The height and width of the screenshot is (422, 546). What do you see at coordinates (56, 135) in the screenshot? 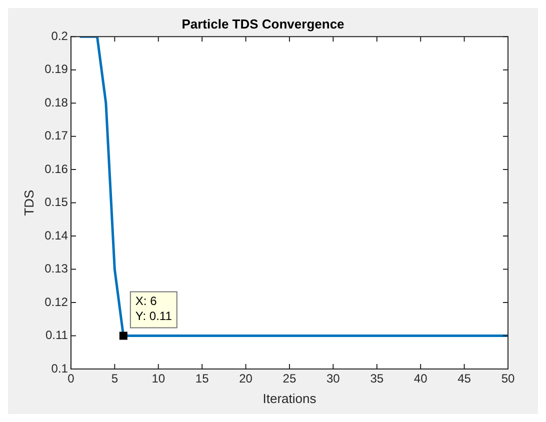
I see `y-tick-label: 0.17` at bounding box center [56, 135].